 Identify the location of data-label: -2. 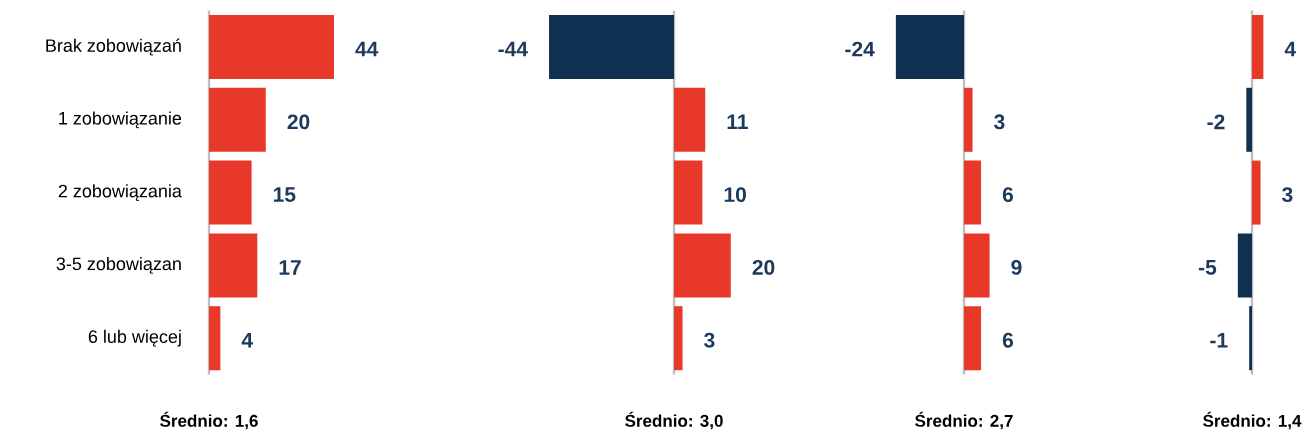
(1216, 122).